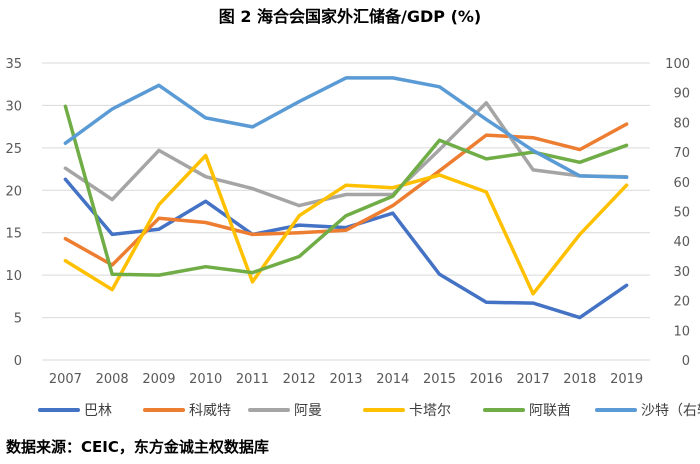 This screenshot has width=700, height=464. Describe the element at coordinates (112, 379) in the screenshot. I see `x-tick-label: 2008` at that location.